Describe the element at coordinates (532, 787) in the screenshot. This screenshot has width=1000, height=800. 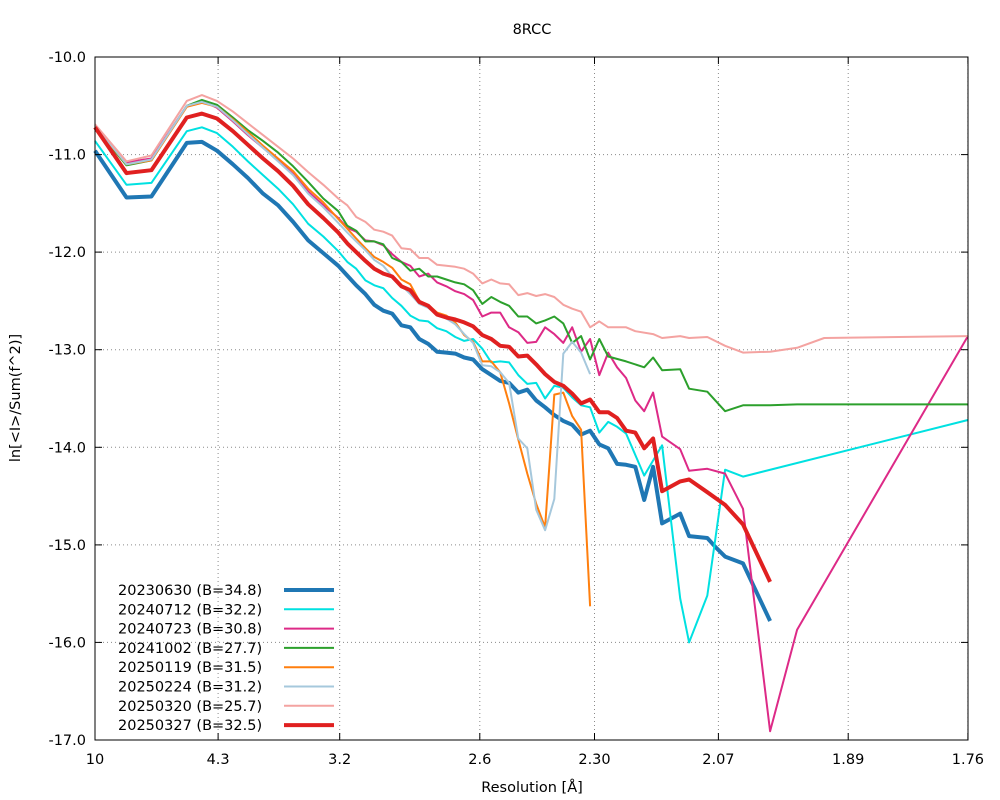
I see `x-axis-label: Resolution [Å]` at that location.